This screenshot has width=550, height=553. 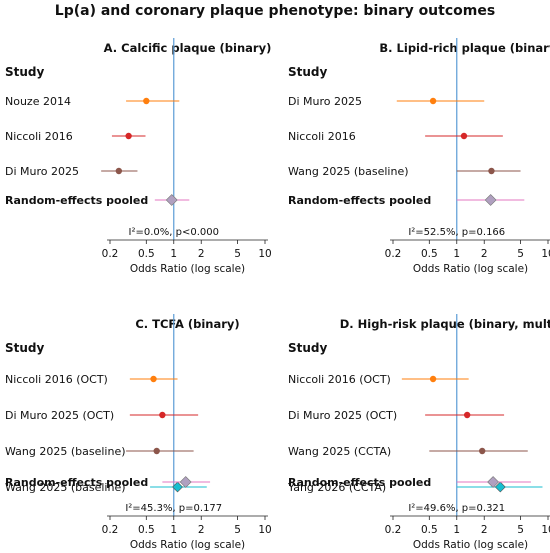 I want to click on heterogeneity-annotation: I²=49.6%, p=0.321, so click(x=456, y=508).